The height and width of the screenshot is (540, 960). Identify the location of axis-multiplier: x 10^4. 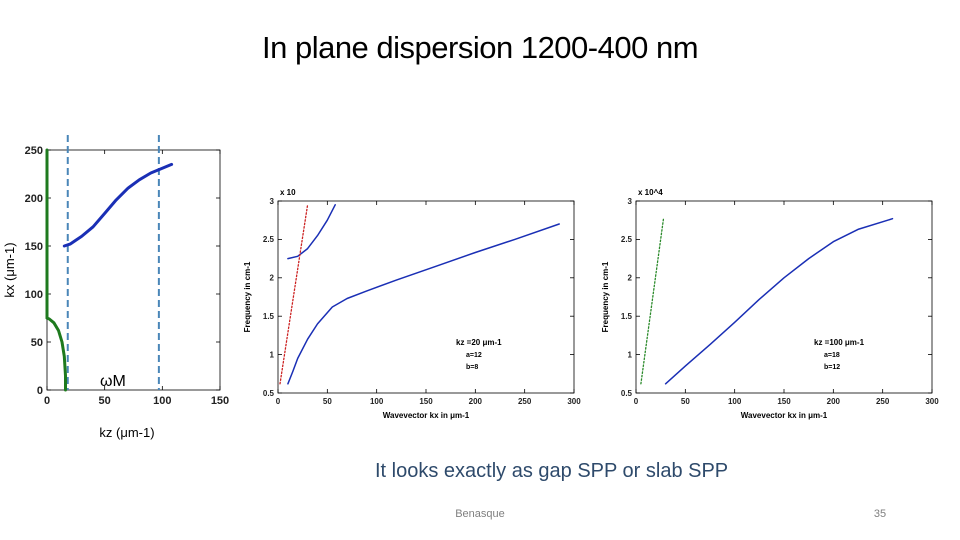
(650, 192).